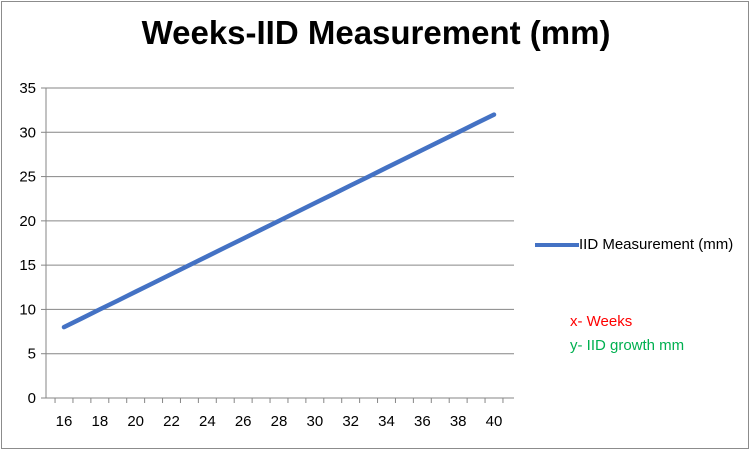 The image size is (752, 452). I want to click on y-axis-note: y- IID growth mm, so click(627, 345).